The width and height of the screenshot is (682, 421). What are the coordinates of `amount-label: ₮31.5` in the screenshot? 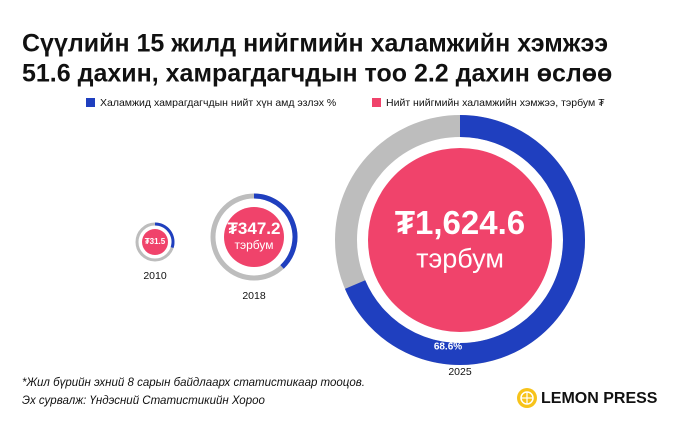 It's located at (155, 241).